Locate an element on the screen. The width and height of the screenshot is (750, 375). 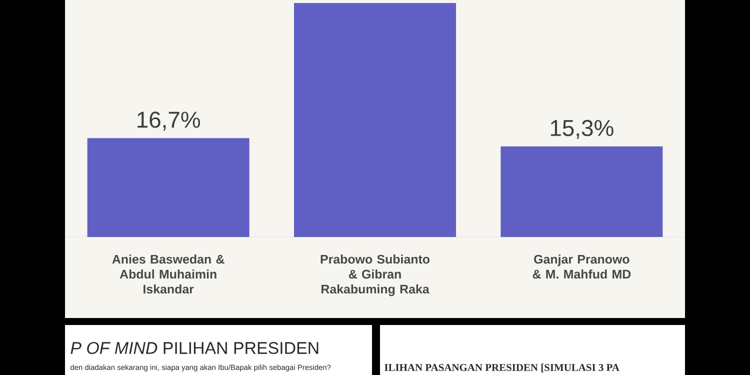
text: P OF MIND PILIHAN PRESIDEN is located at coordinates (194, 348).